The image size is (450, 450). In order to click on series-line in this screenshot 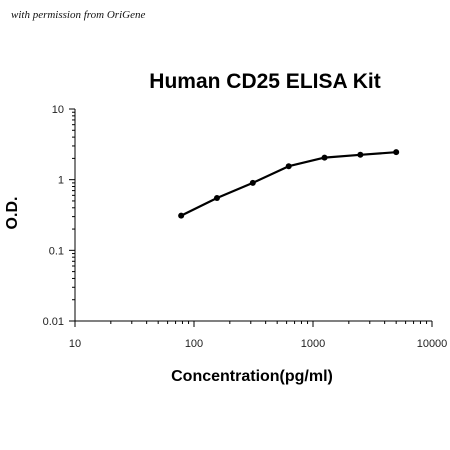, I will do `click(289, 184)`.